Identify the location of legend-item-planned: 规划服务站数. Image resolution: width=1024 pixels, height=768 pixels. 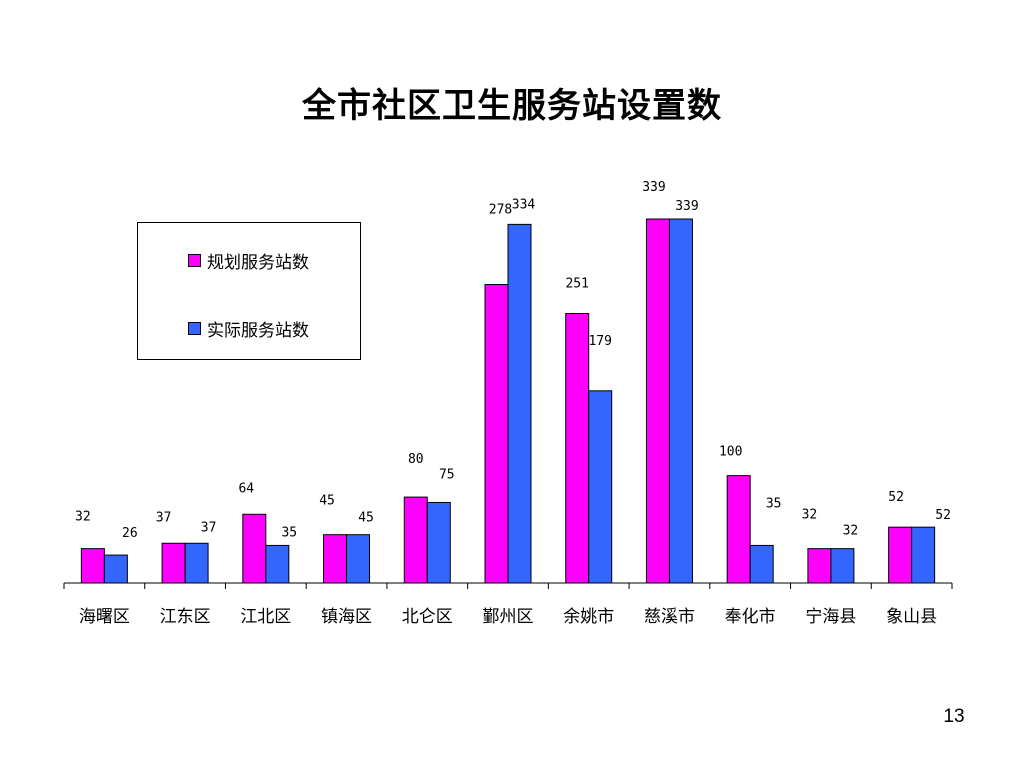
(248, 260).